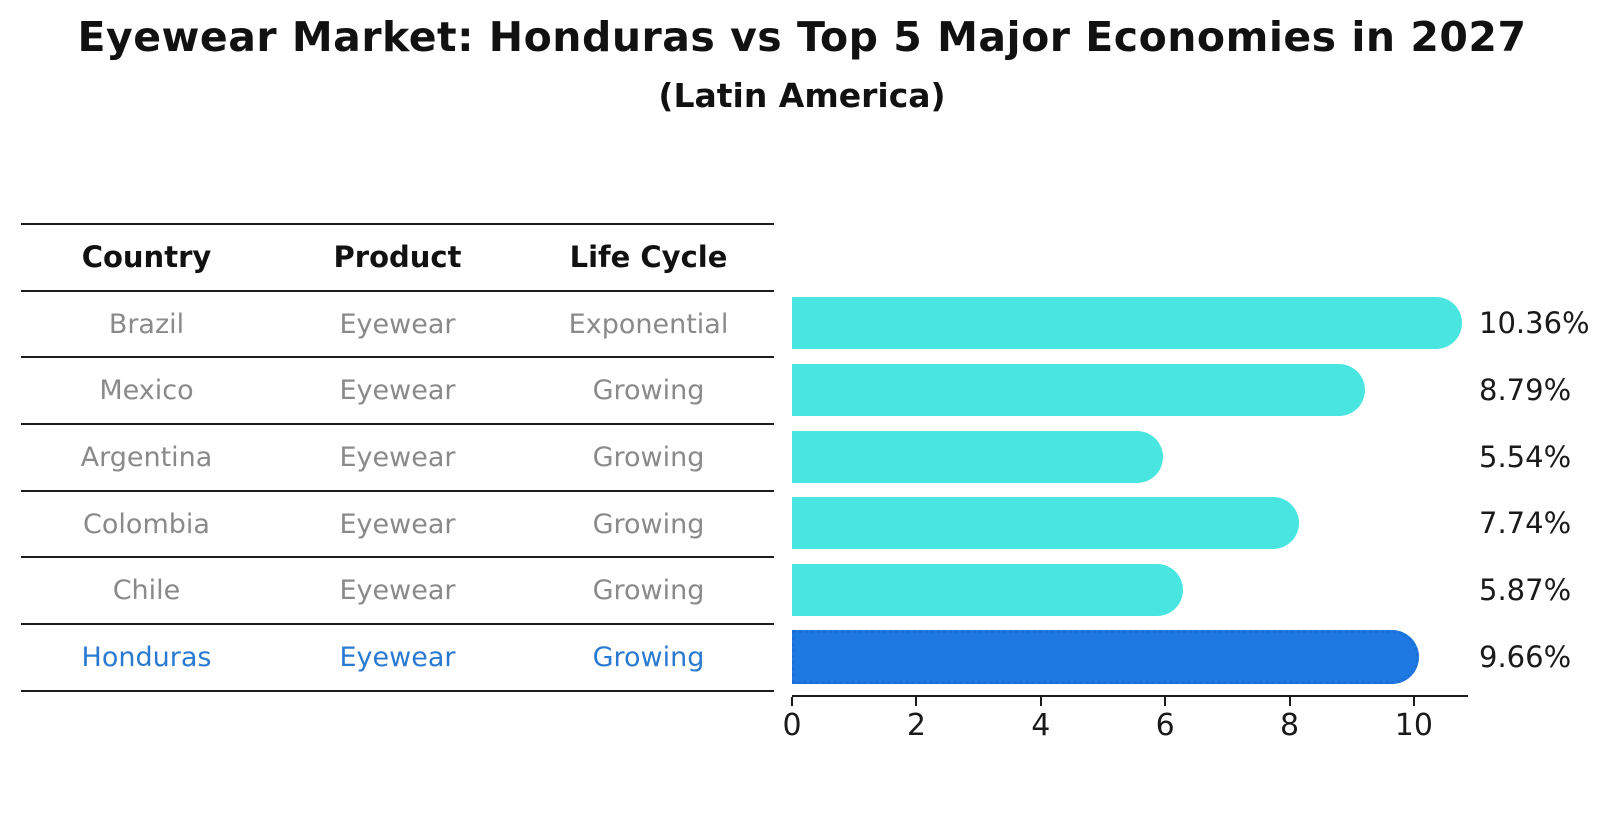 This screenshot has height=823, width=1604. I want to click on cell-life-cycle: Exponential, so click(648, 324).